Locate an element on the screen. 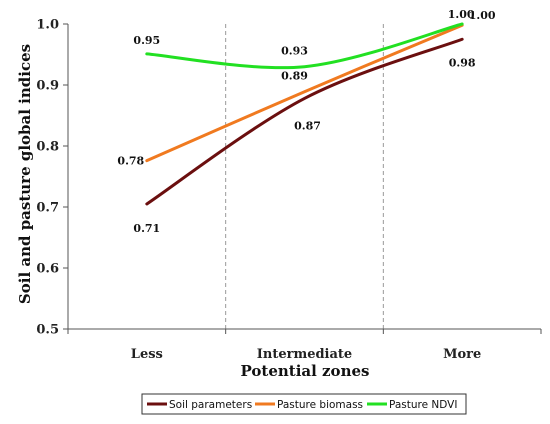 The height and width of the screenshot is (424, 550). legend-box is located at coordinates (304, 404).